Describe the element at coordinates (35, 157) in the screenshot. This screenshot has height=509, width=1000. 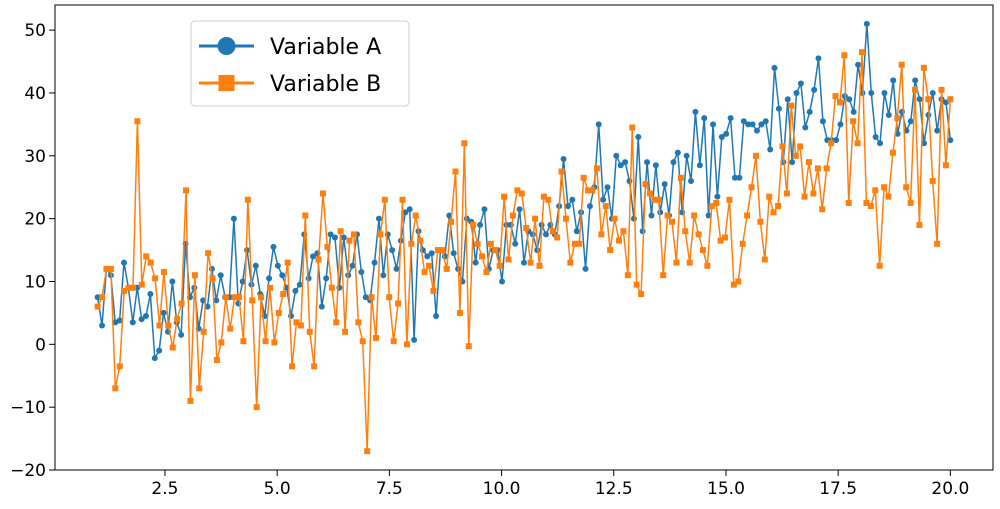
I see `y-tick-label: 30` at that location.